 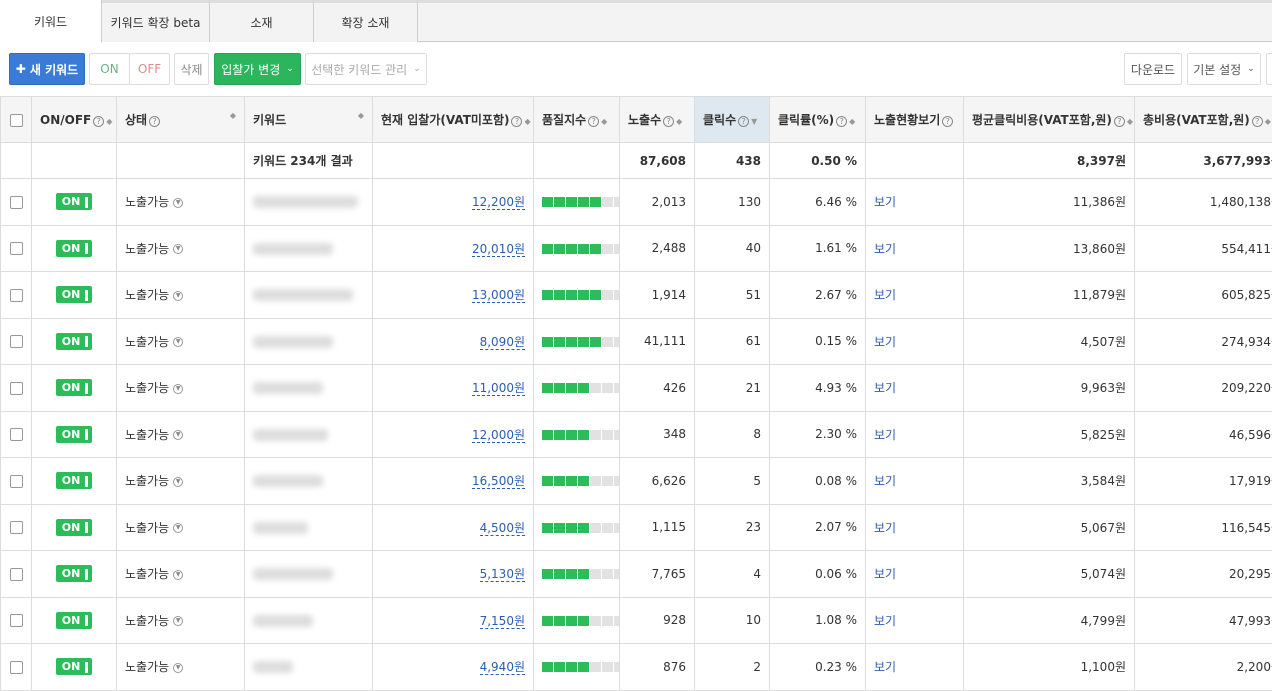 I want to click on tab-keyword-expansion: 키워드 확장 beta, so click(x=156, y=21).